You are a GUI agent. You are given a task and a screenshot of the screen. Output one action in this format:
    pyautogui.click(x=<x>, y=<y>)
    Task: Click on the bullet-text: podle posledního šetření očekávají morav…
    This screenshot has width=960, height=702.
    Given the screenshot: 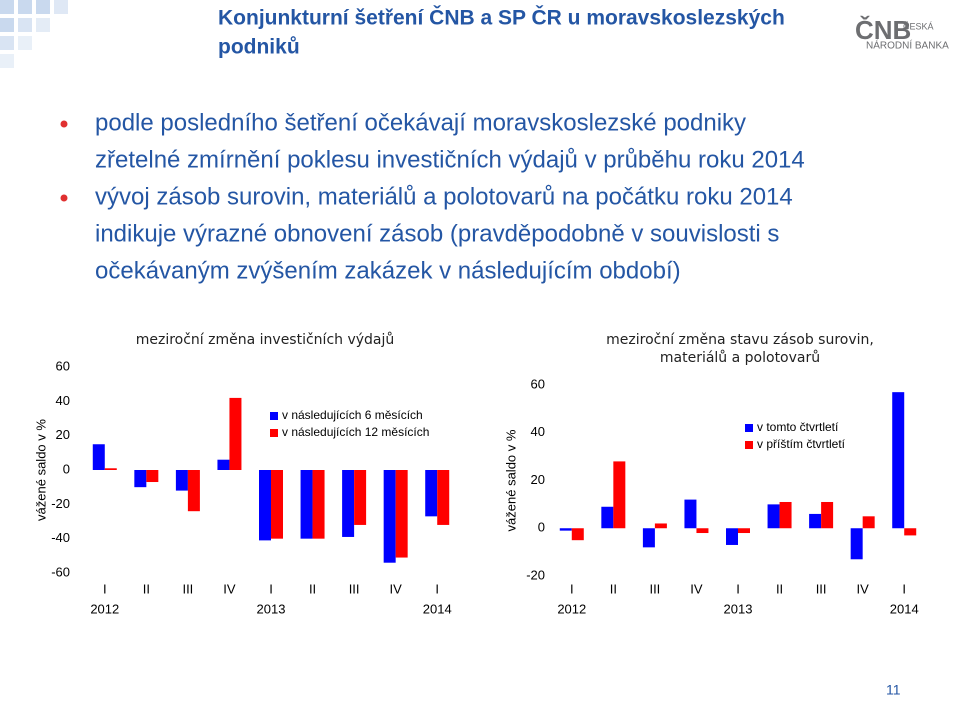 What is the action you would take?
    pyautogui.click(x=420, y=122)
    